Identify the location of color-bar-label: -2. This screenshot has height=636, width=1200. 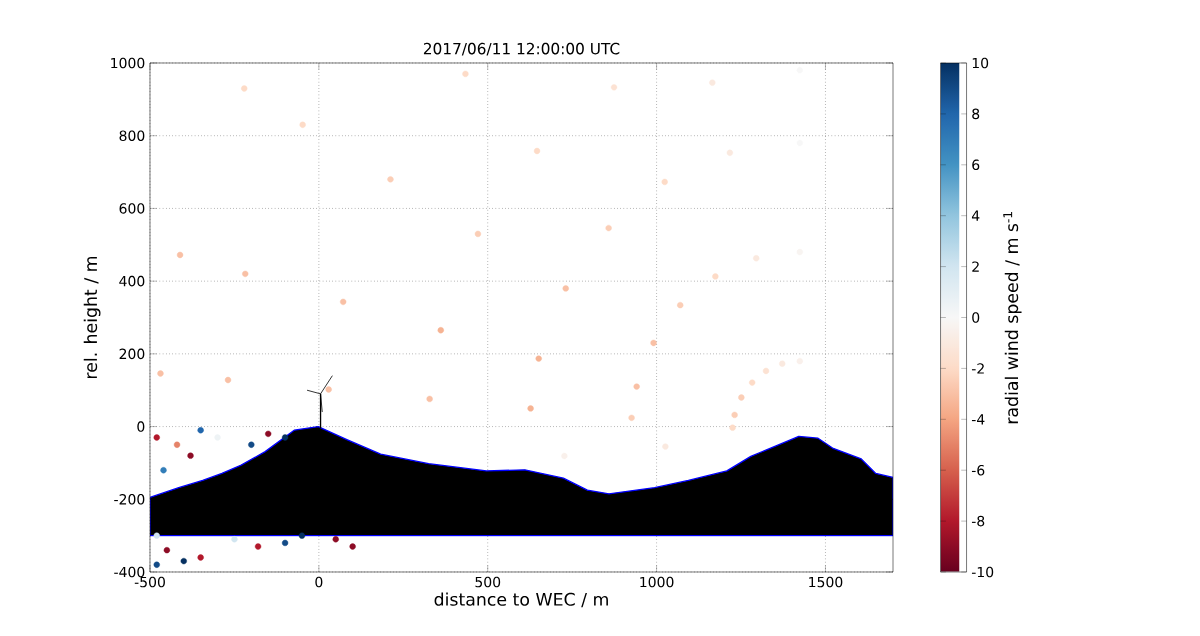
(977, 368).